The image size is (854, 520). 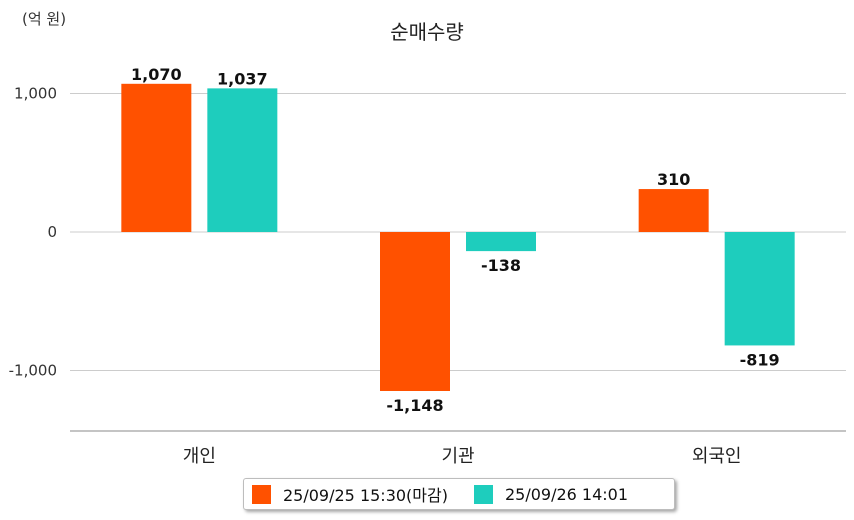 I want to click on y-tick-label: 0, so click(x=52, y=232).